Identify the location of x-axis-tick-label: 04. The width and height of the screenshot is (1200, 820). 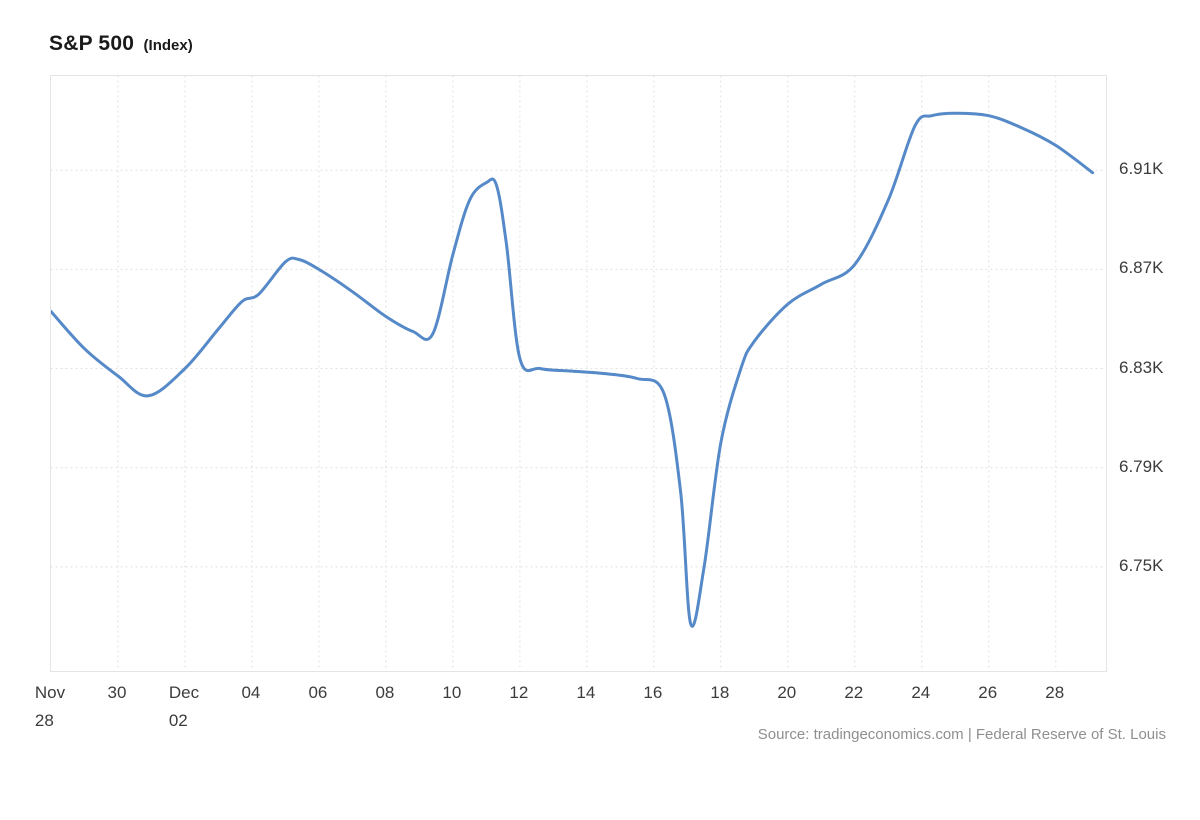
(251, 692).